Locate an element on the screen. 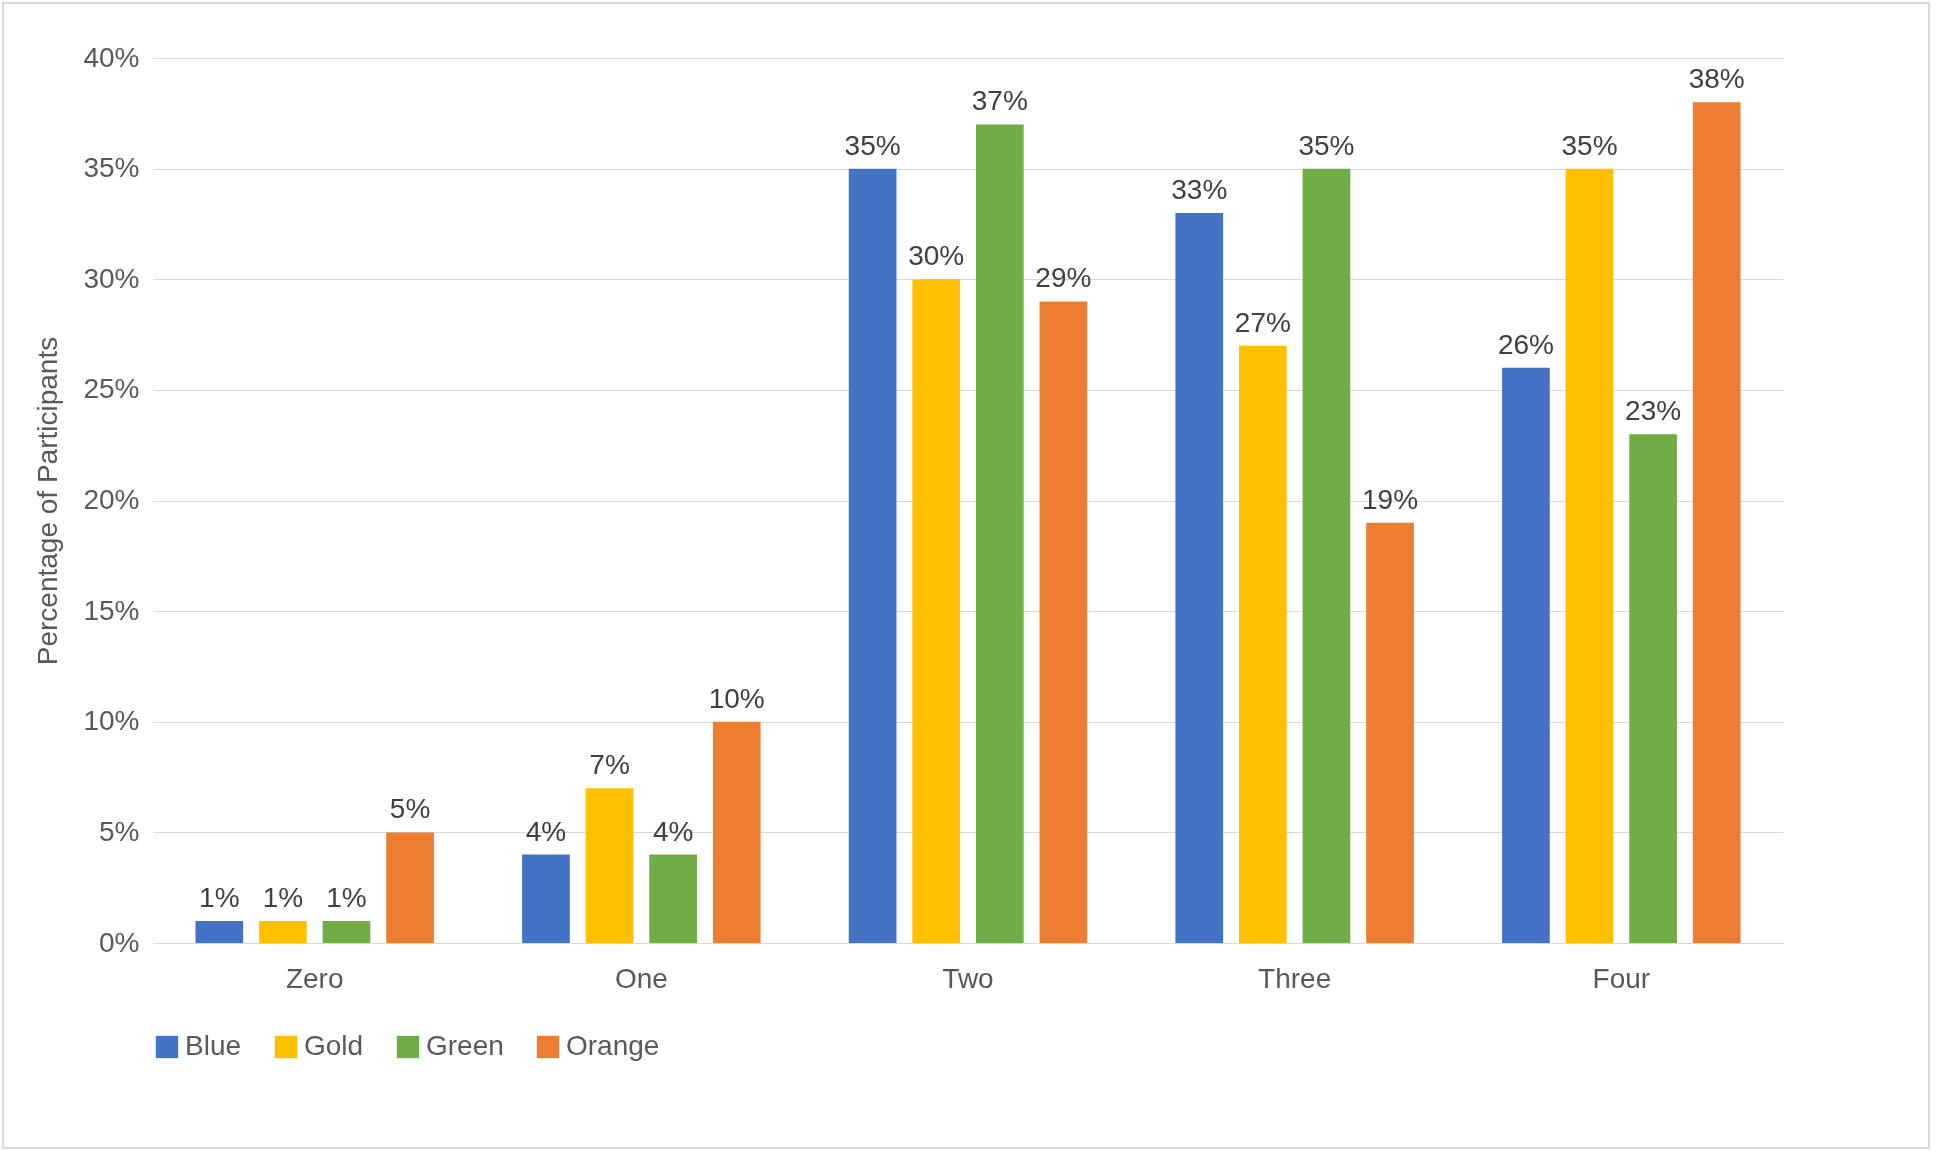 This screenshot has height=1155, width=1936. y-axis-title: Percentage of Participants is located at coordinates (48, 501).